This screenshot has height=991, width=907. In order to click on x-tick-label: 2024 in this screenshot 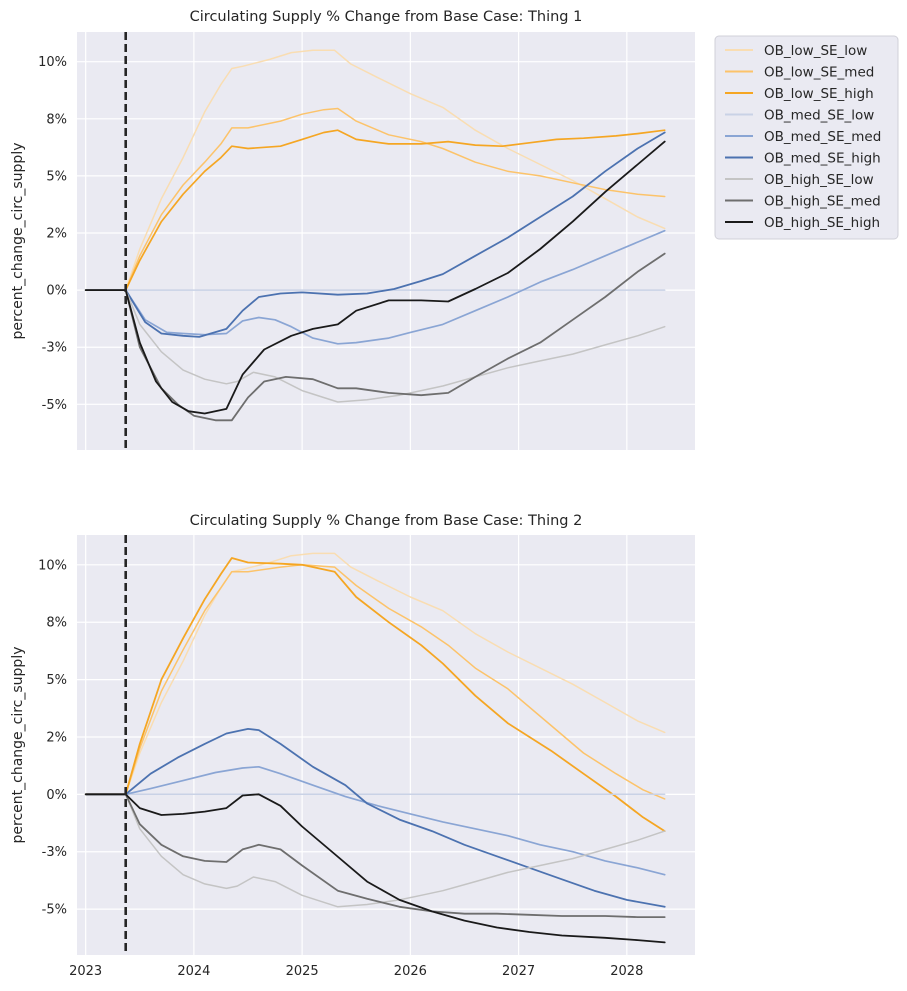, I will do `click(193, 971)`.